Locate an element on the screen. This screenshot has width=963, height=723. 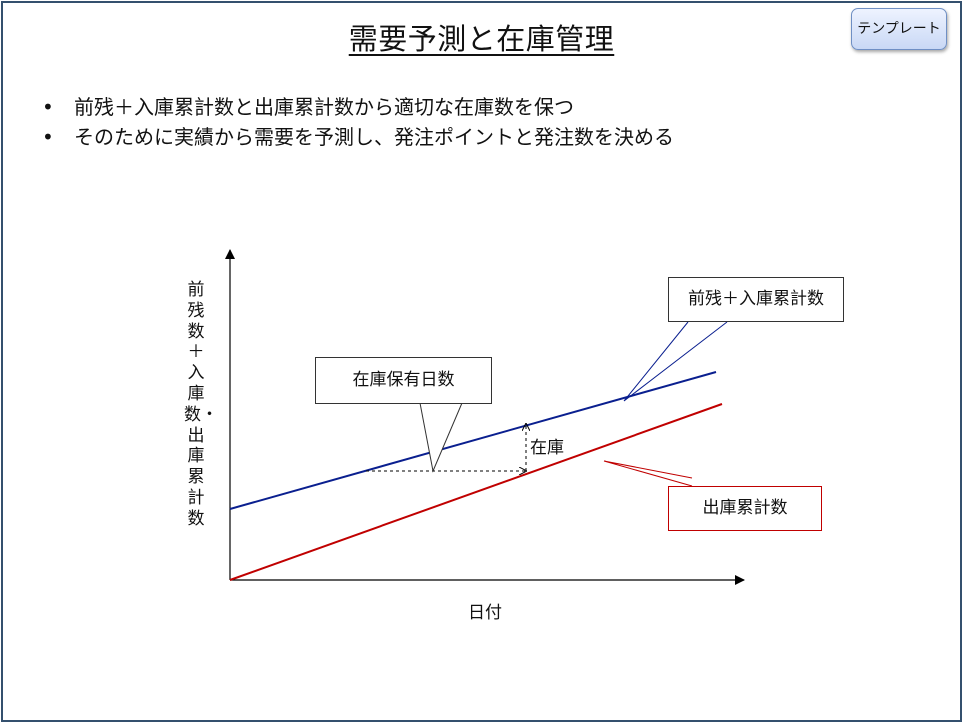
page-title: 需要予測と在庫管理 is located at coordinates (481, 39).